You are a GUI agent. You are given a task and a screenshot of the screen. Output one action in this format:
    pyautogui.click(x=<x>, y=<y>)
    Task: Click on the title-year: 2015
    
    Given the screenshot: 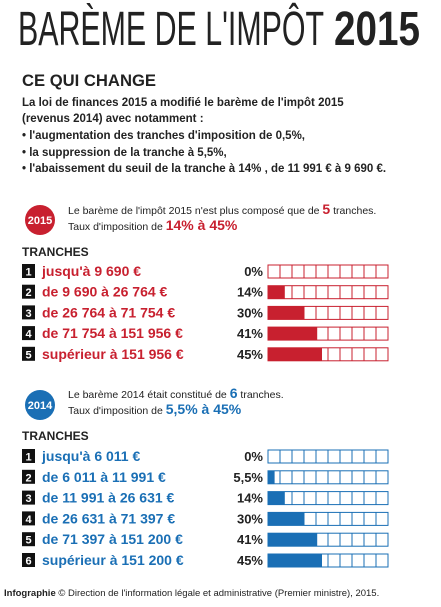 What is the action you would take?
    pyautogui.click(x=377, y=29)
    